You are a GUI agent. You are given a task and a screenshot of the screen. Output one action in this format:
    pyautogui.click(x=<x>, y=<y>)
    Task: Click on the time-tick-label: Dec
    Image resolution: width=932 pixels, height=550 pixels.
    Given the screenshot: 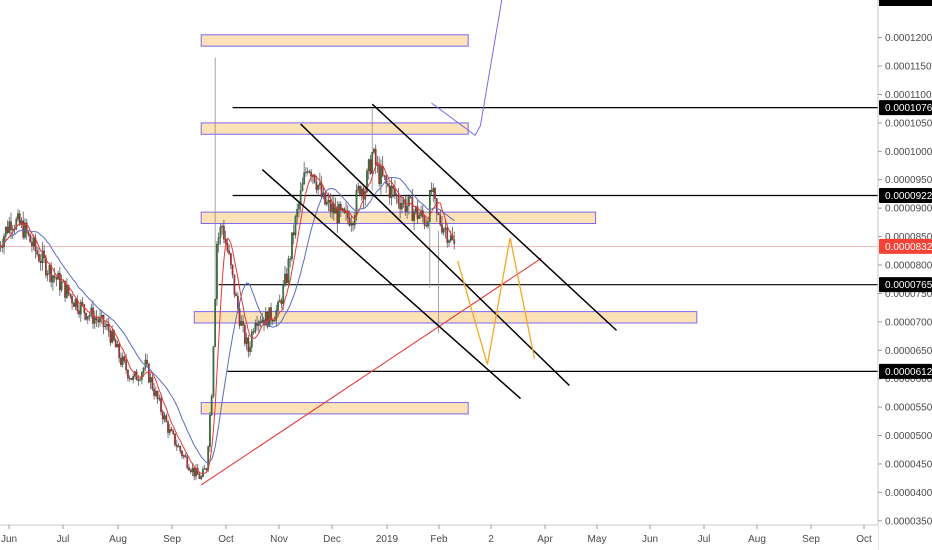 What is the action you would take?
    pyautogui.click(x=332, y=539)
    